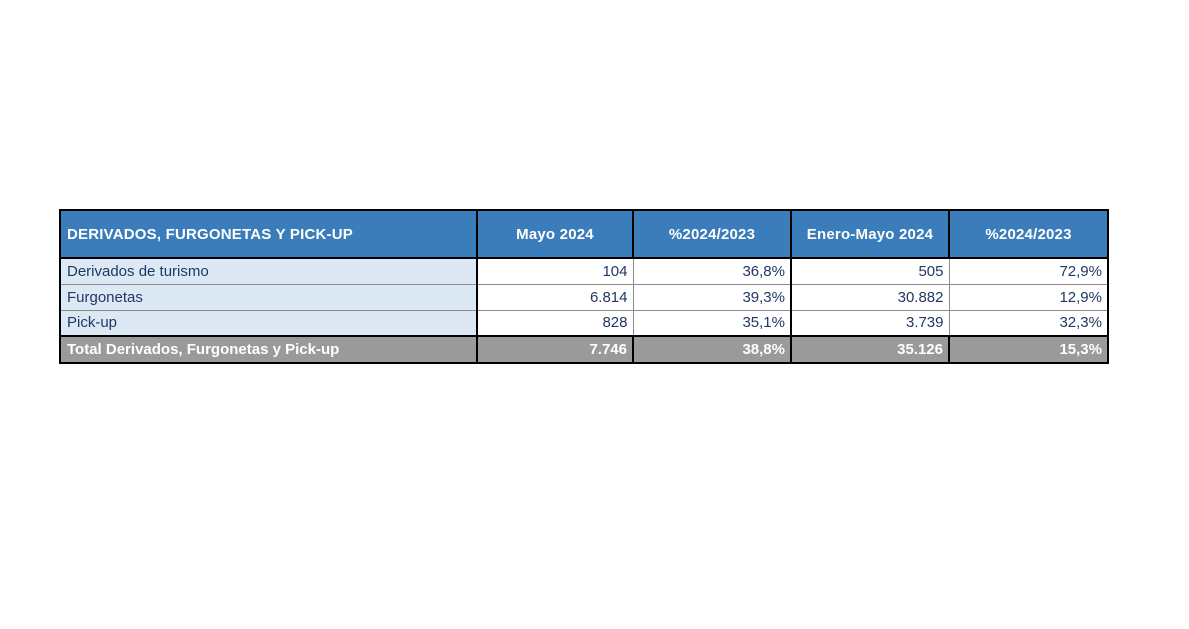 This screenshot has height=629, width=1189. What do you see at coordinates (555, 349) in the screenshot?
I see `total-cell-mayo-2024: 7.746` at bounding box center [555, 349].